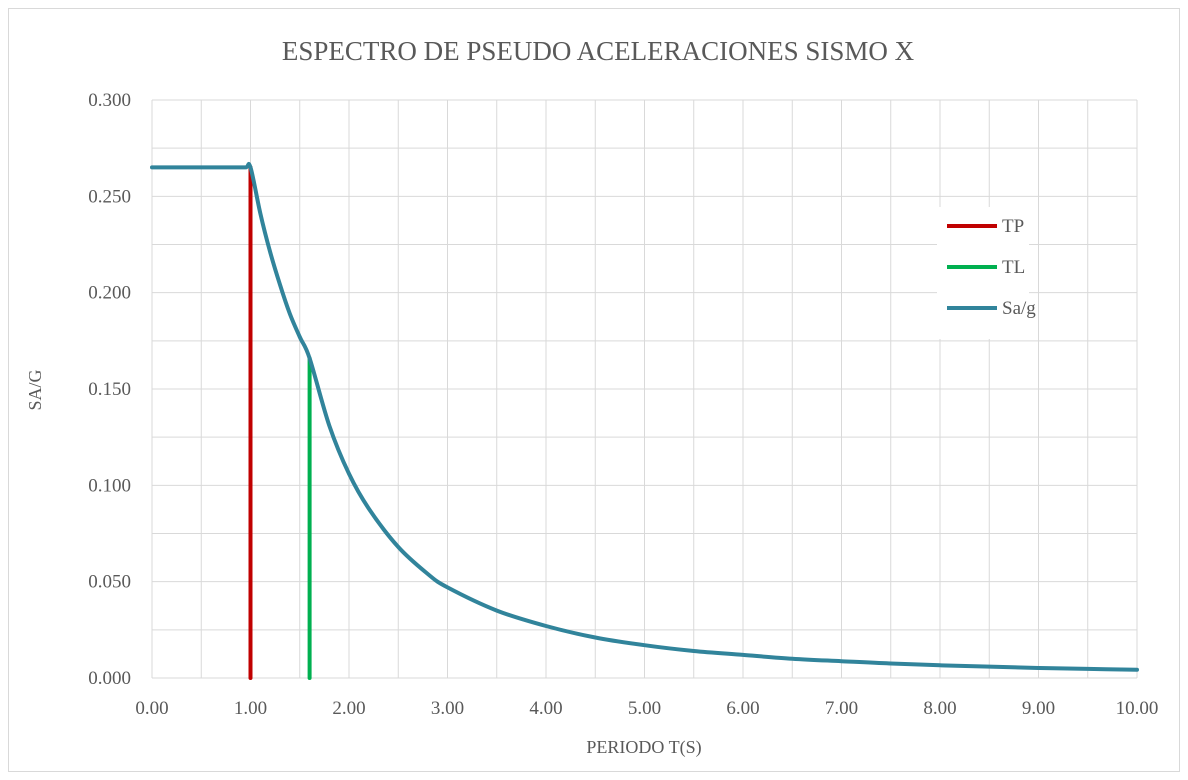  I want to click on x-tick-label: 3.00, so click(447, 708).